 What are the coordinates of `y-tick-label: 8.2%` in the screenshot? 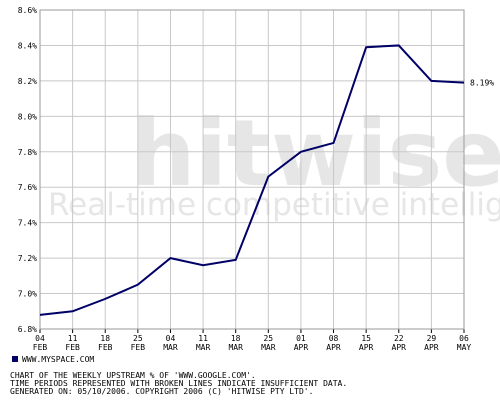 It's located at (27, 81).